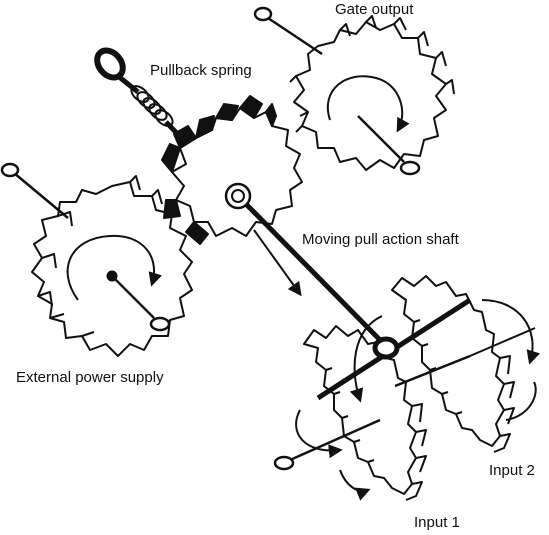 The height and width of the screenshot is (535, 549). I want to click on input-1-label: Input 1, so click(437, 522).